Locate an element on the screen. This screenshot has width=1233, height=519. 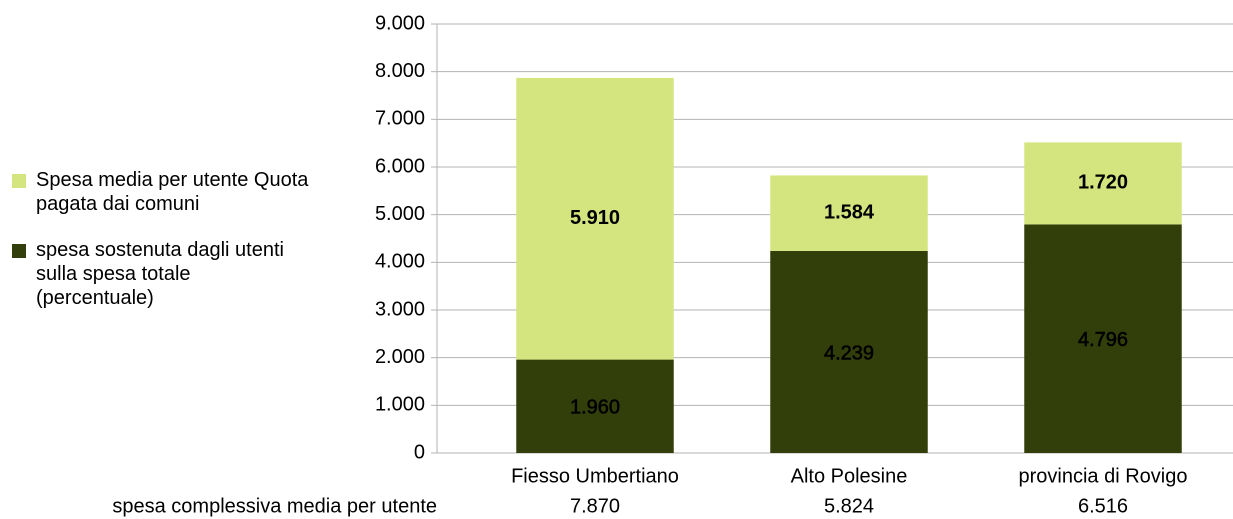
total-value: 7.870 is located at coordinates (595, 506).